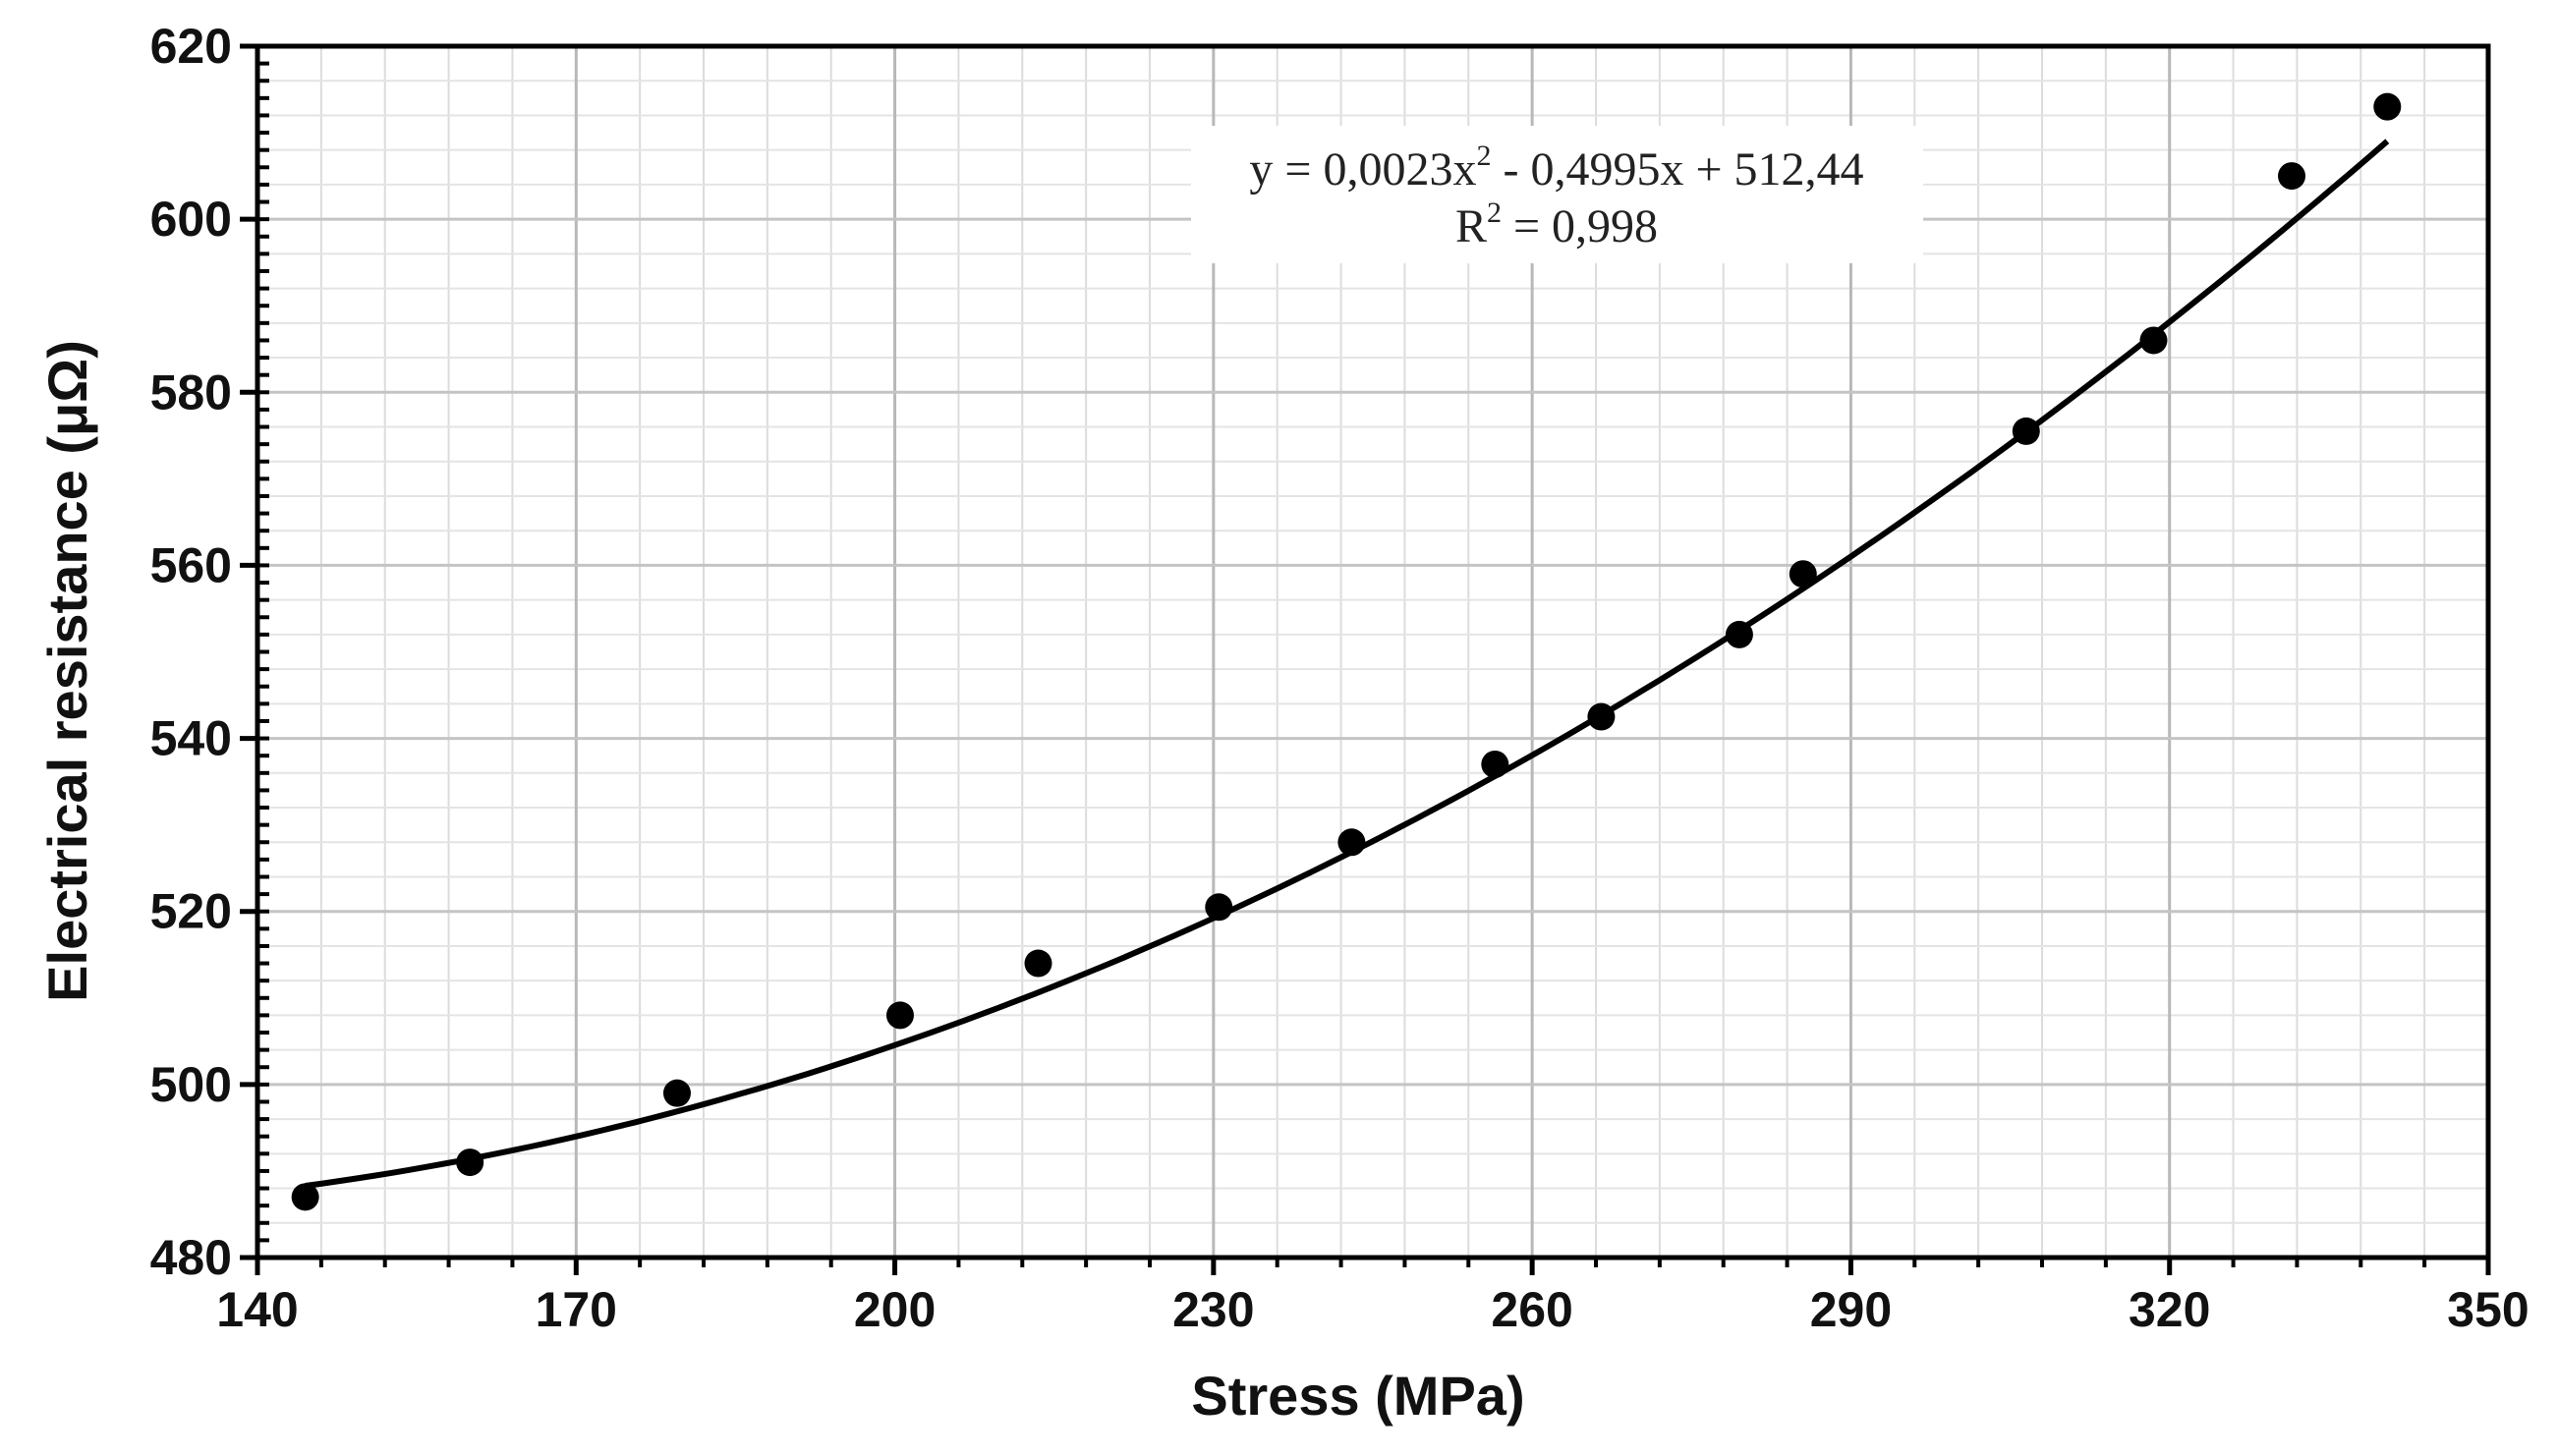  What do you see at coordinates (191, 1084) in the screenshot?
I see `y-tick-label: 500` at bounding box center [191, 1084].